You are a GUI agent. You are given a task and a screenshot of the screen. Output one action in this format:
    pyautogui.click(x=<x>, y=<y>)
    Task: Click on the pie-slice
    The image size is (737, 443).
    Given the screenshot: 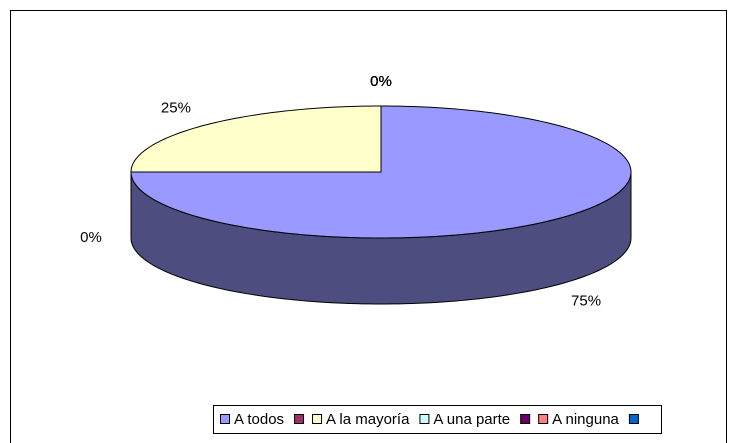 What is the action you would take?
    pyautogui.click(x=256, y=139)
    